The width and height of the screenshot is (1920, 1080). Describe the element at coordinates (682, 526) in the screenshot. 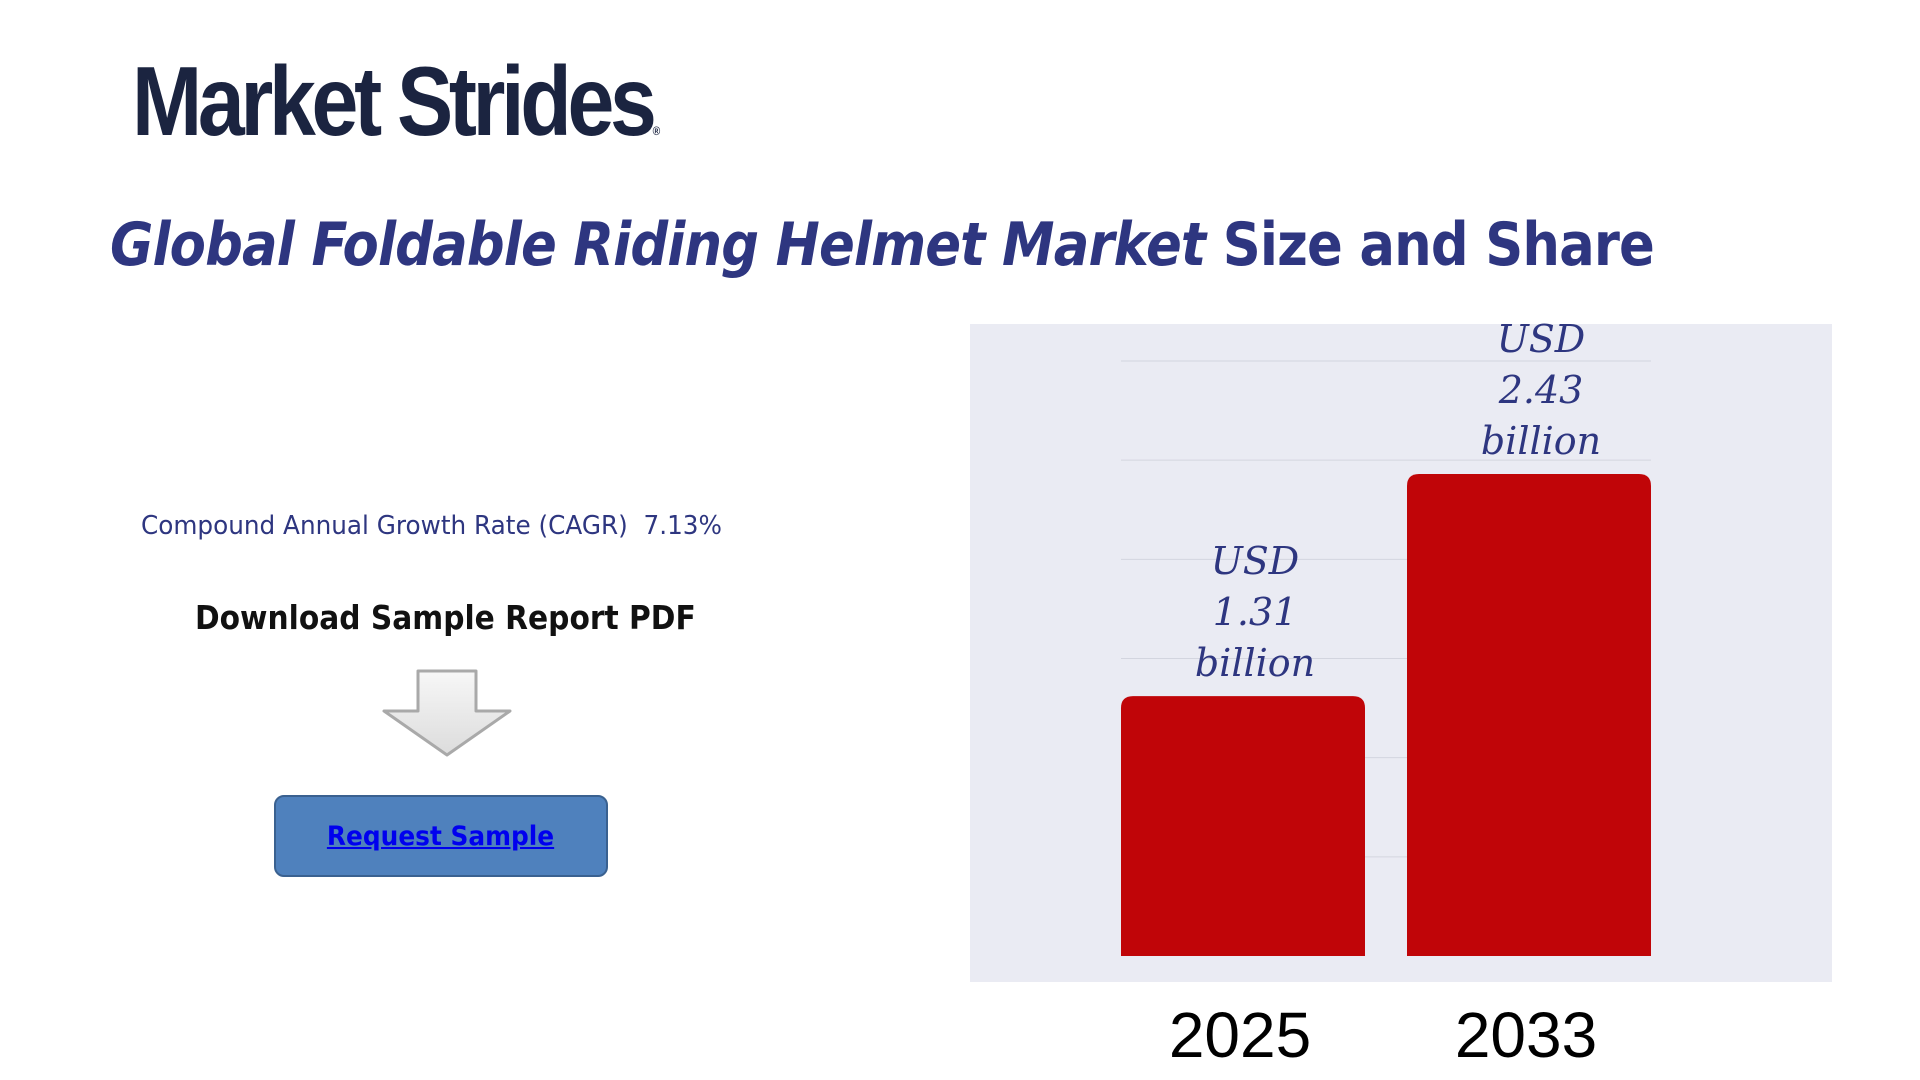

I see `cagr-value: 7.13%` at that location.